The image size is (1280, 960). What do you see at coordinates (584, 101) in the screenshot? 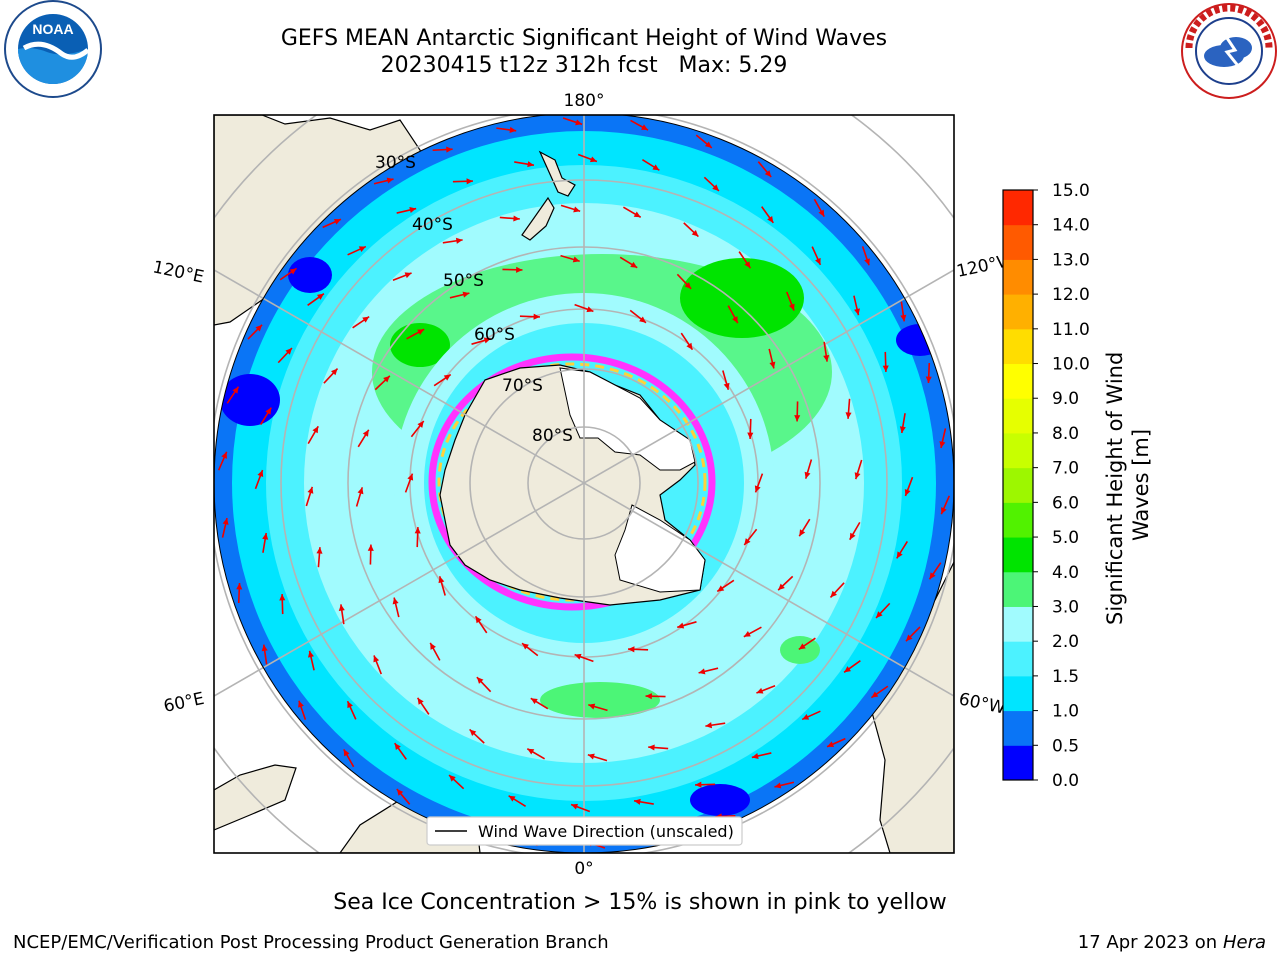
I see `lon-label-180: 180°` at bounding box center [584, 101].